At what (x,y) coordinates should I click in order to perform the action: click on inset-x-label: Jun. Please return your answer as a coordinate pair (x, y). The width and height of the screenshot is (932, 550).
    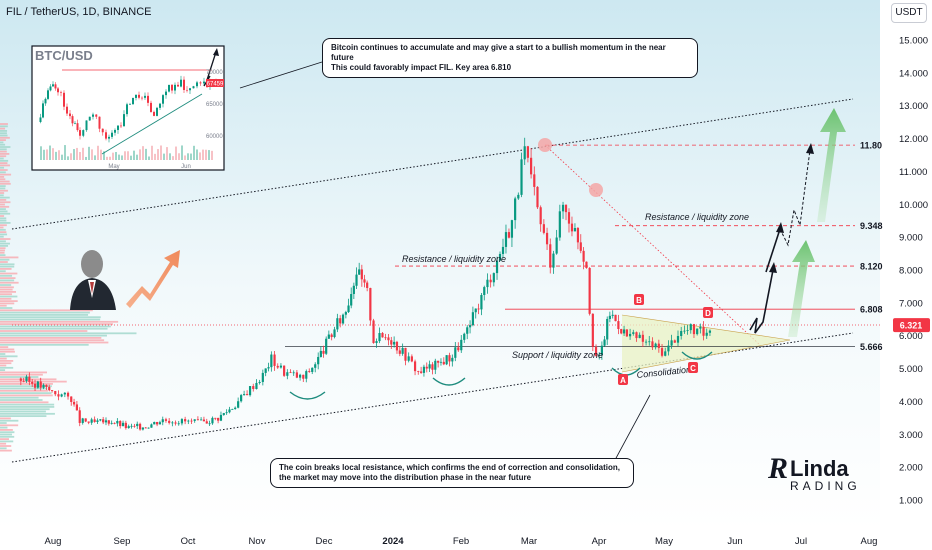
    Looking at the image, I should click on (186, 167).